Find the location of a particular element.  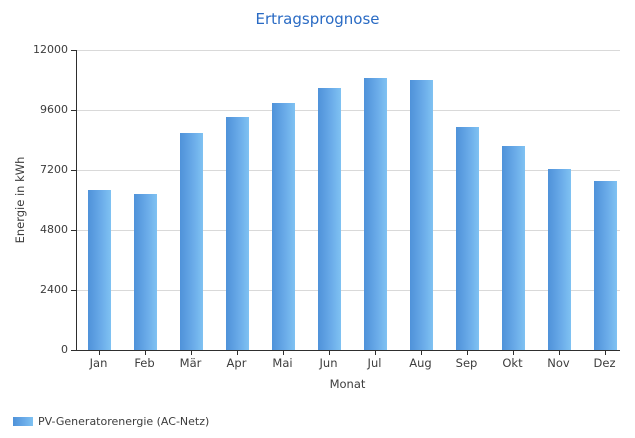

y-tick-label-2400: 2400 is located at coordinates (54, 289).